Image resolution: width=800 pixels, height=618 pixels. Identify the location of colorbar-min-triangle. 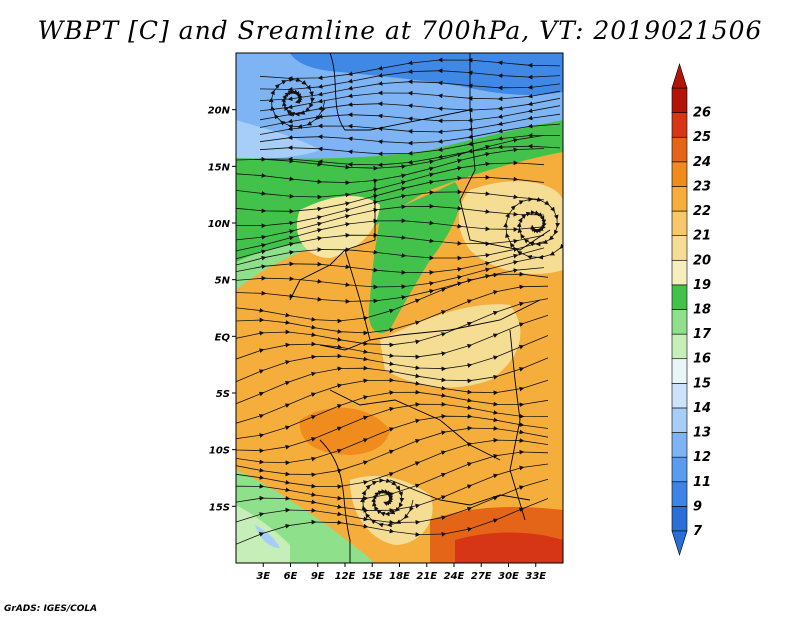
(679, 543).